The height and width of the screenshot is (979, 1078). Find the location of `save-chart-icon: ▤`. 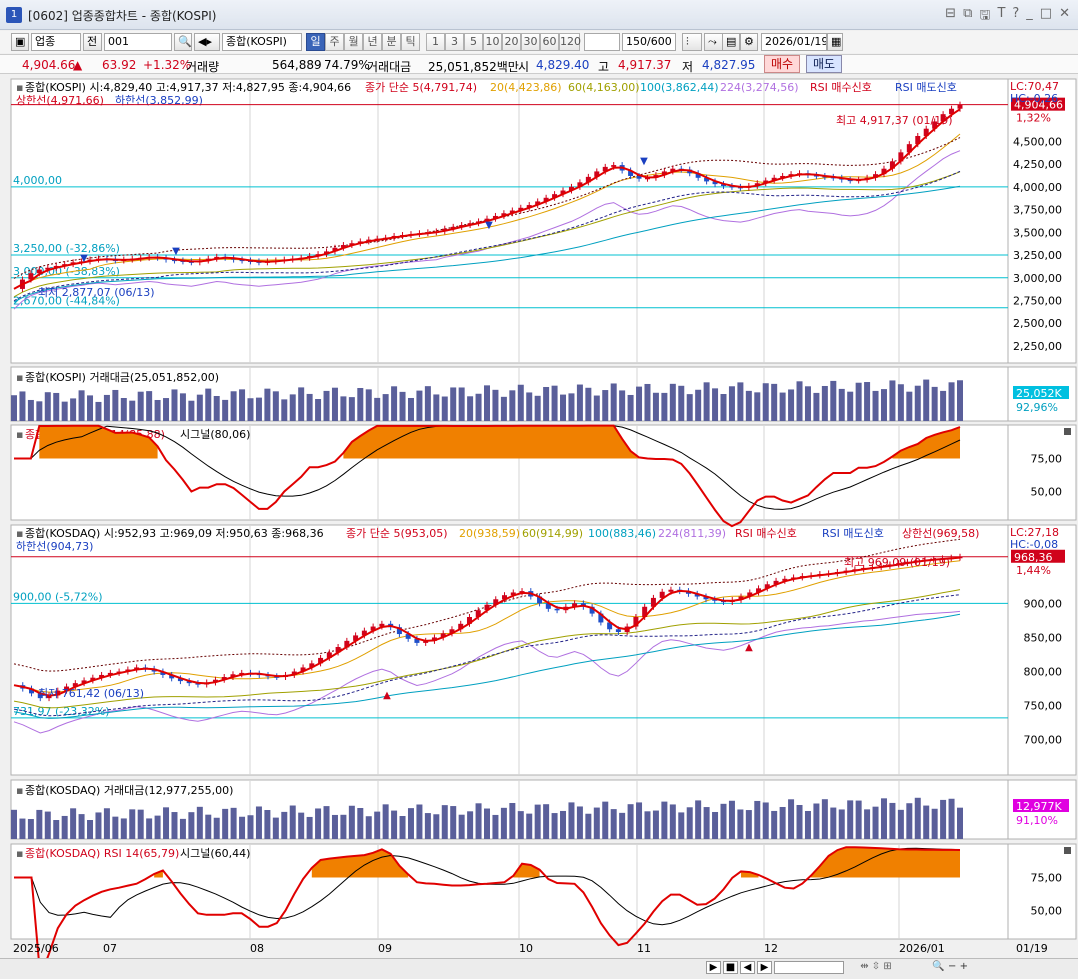

save-chart-icon: ▤ is located at coordinates (731, 42).